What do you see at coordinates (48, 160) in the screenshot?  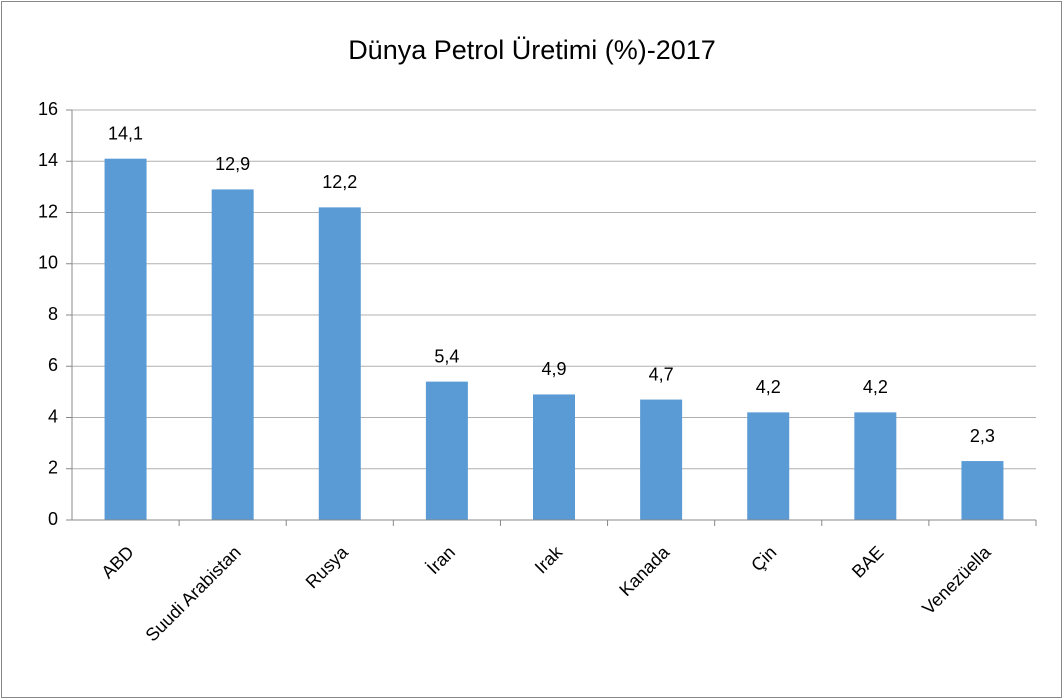 I see `y-tick-label: 14` at bounding box center [48, 160].